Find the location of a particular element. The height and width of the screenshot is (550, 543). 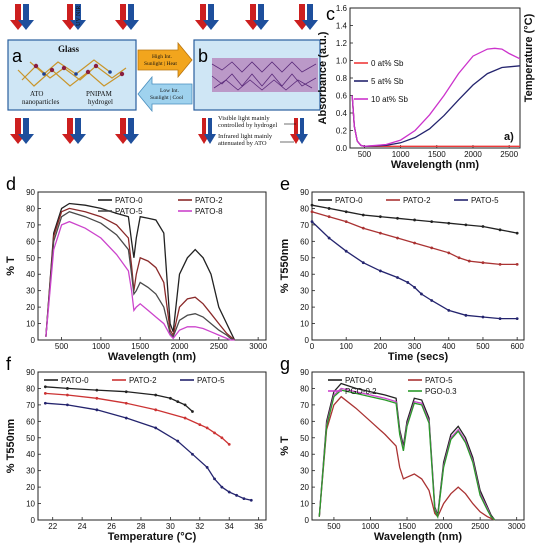

y-tick-label: 1.2 is located at coordinates (342, 43).